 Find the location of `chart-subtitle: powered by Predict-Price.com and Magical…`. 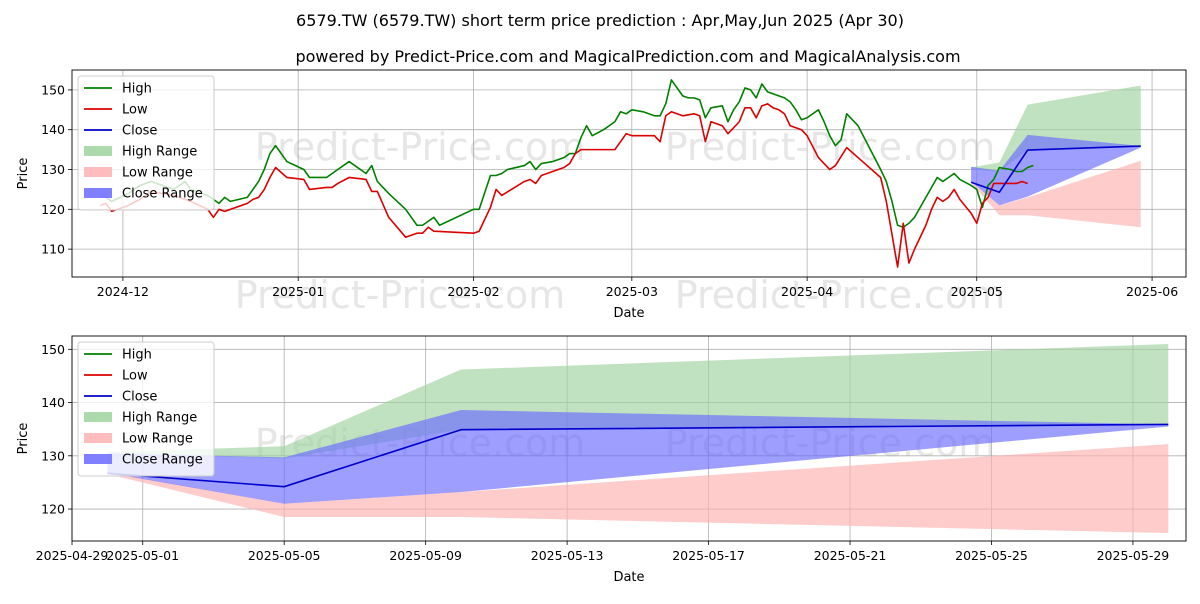

chart-subtitle: powered by Predict-Price.com and Magical… is located at coordinates (627, 56).